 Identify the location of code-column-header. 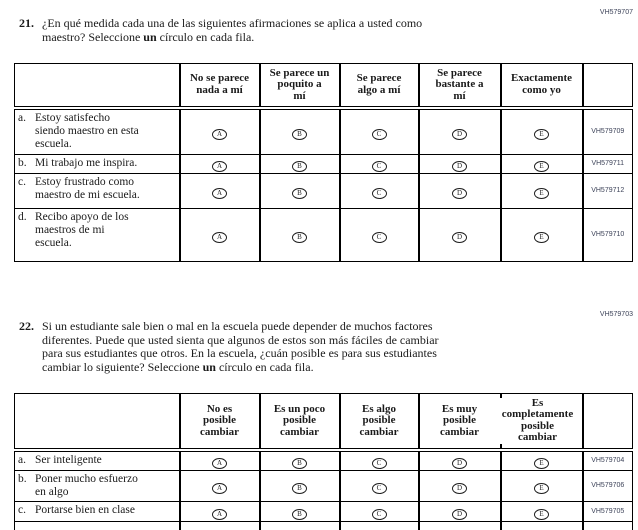
(607, 422).